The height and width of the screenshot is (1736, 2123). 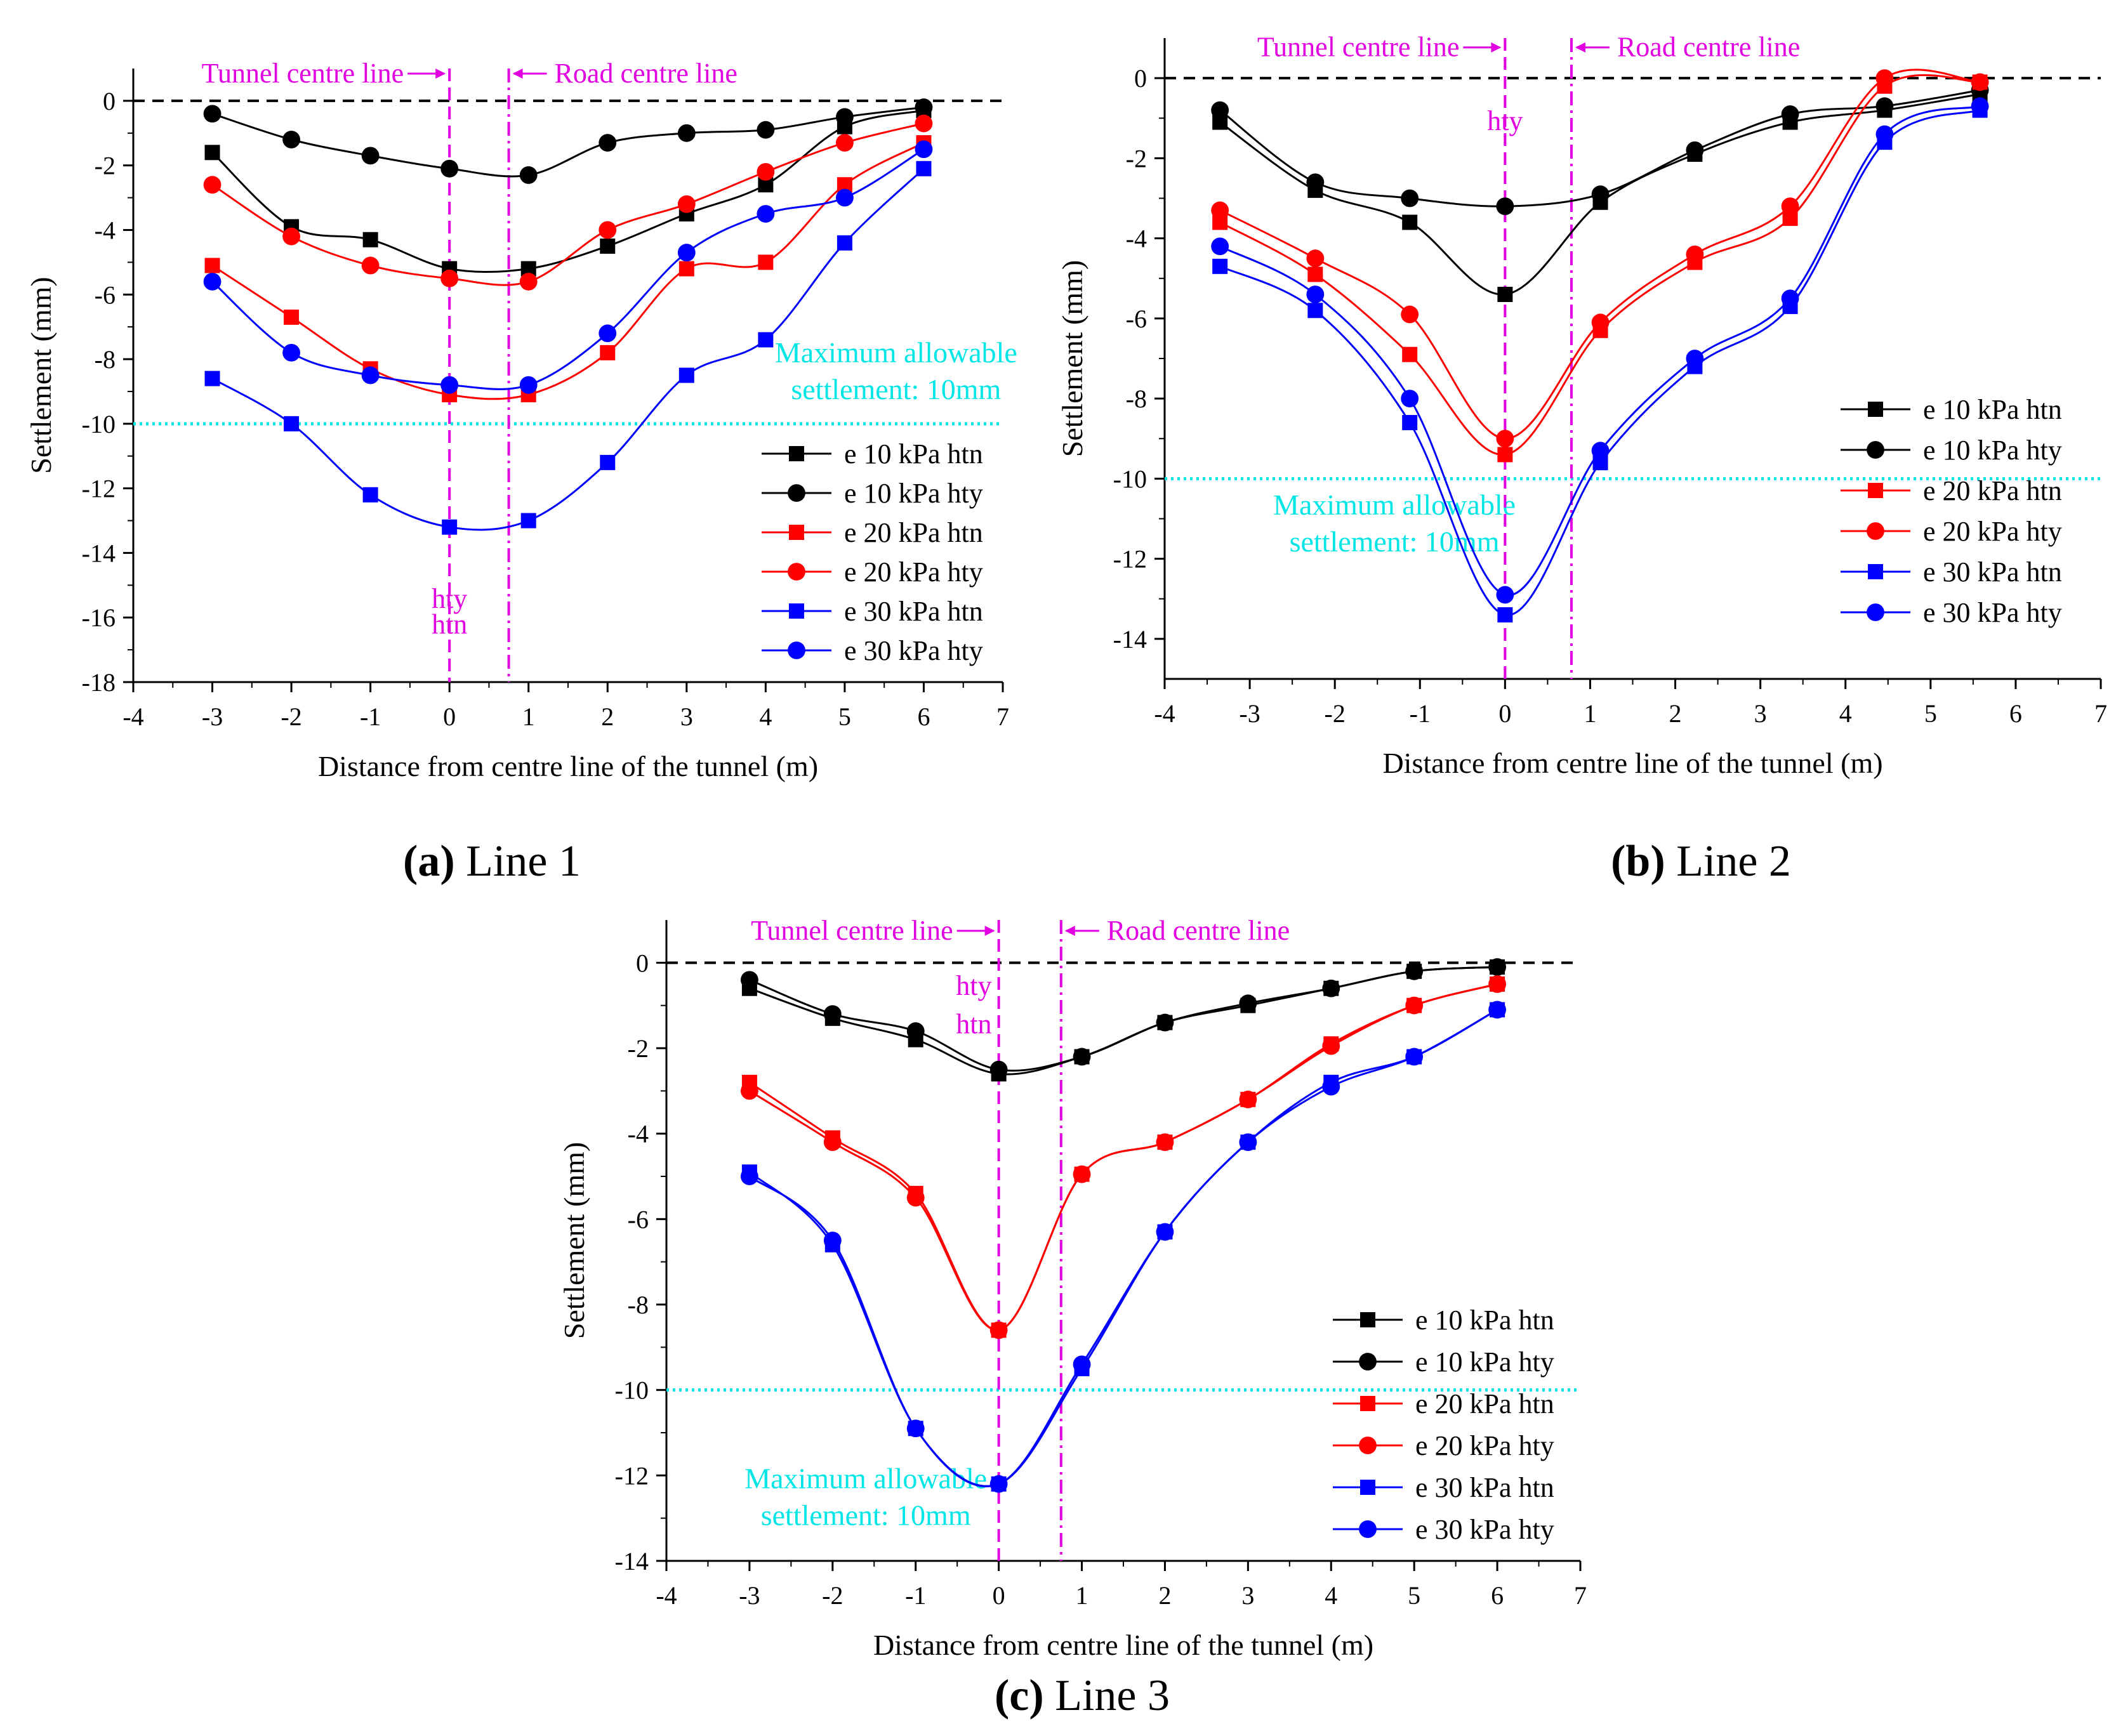 I want to click on series-e-20-kPa-hty, so click(x=1123, y=1157).